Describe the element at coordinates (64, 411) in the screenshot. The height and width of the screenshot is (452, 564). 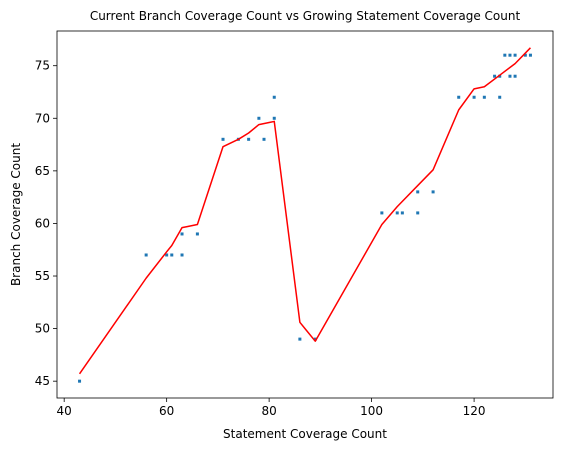
I see `x-tick-label: 40` at that location.